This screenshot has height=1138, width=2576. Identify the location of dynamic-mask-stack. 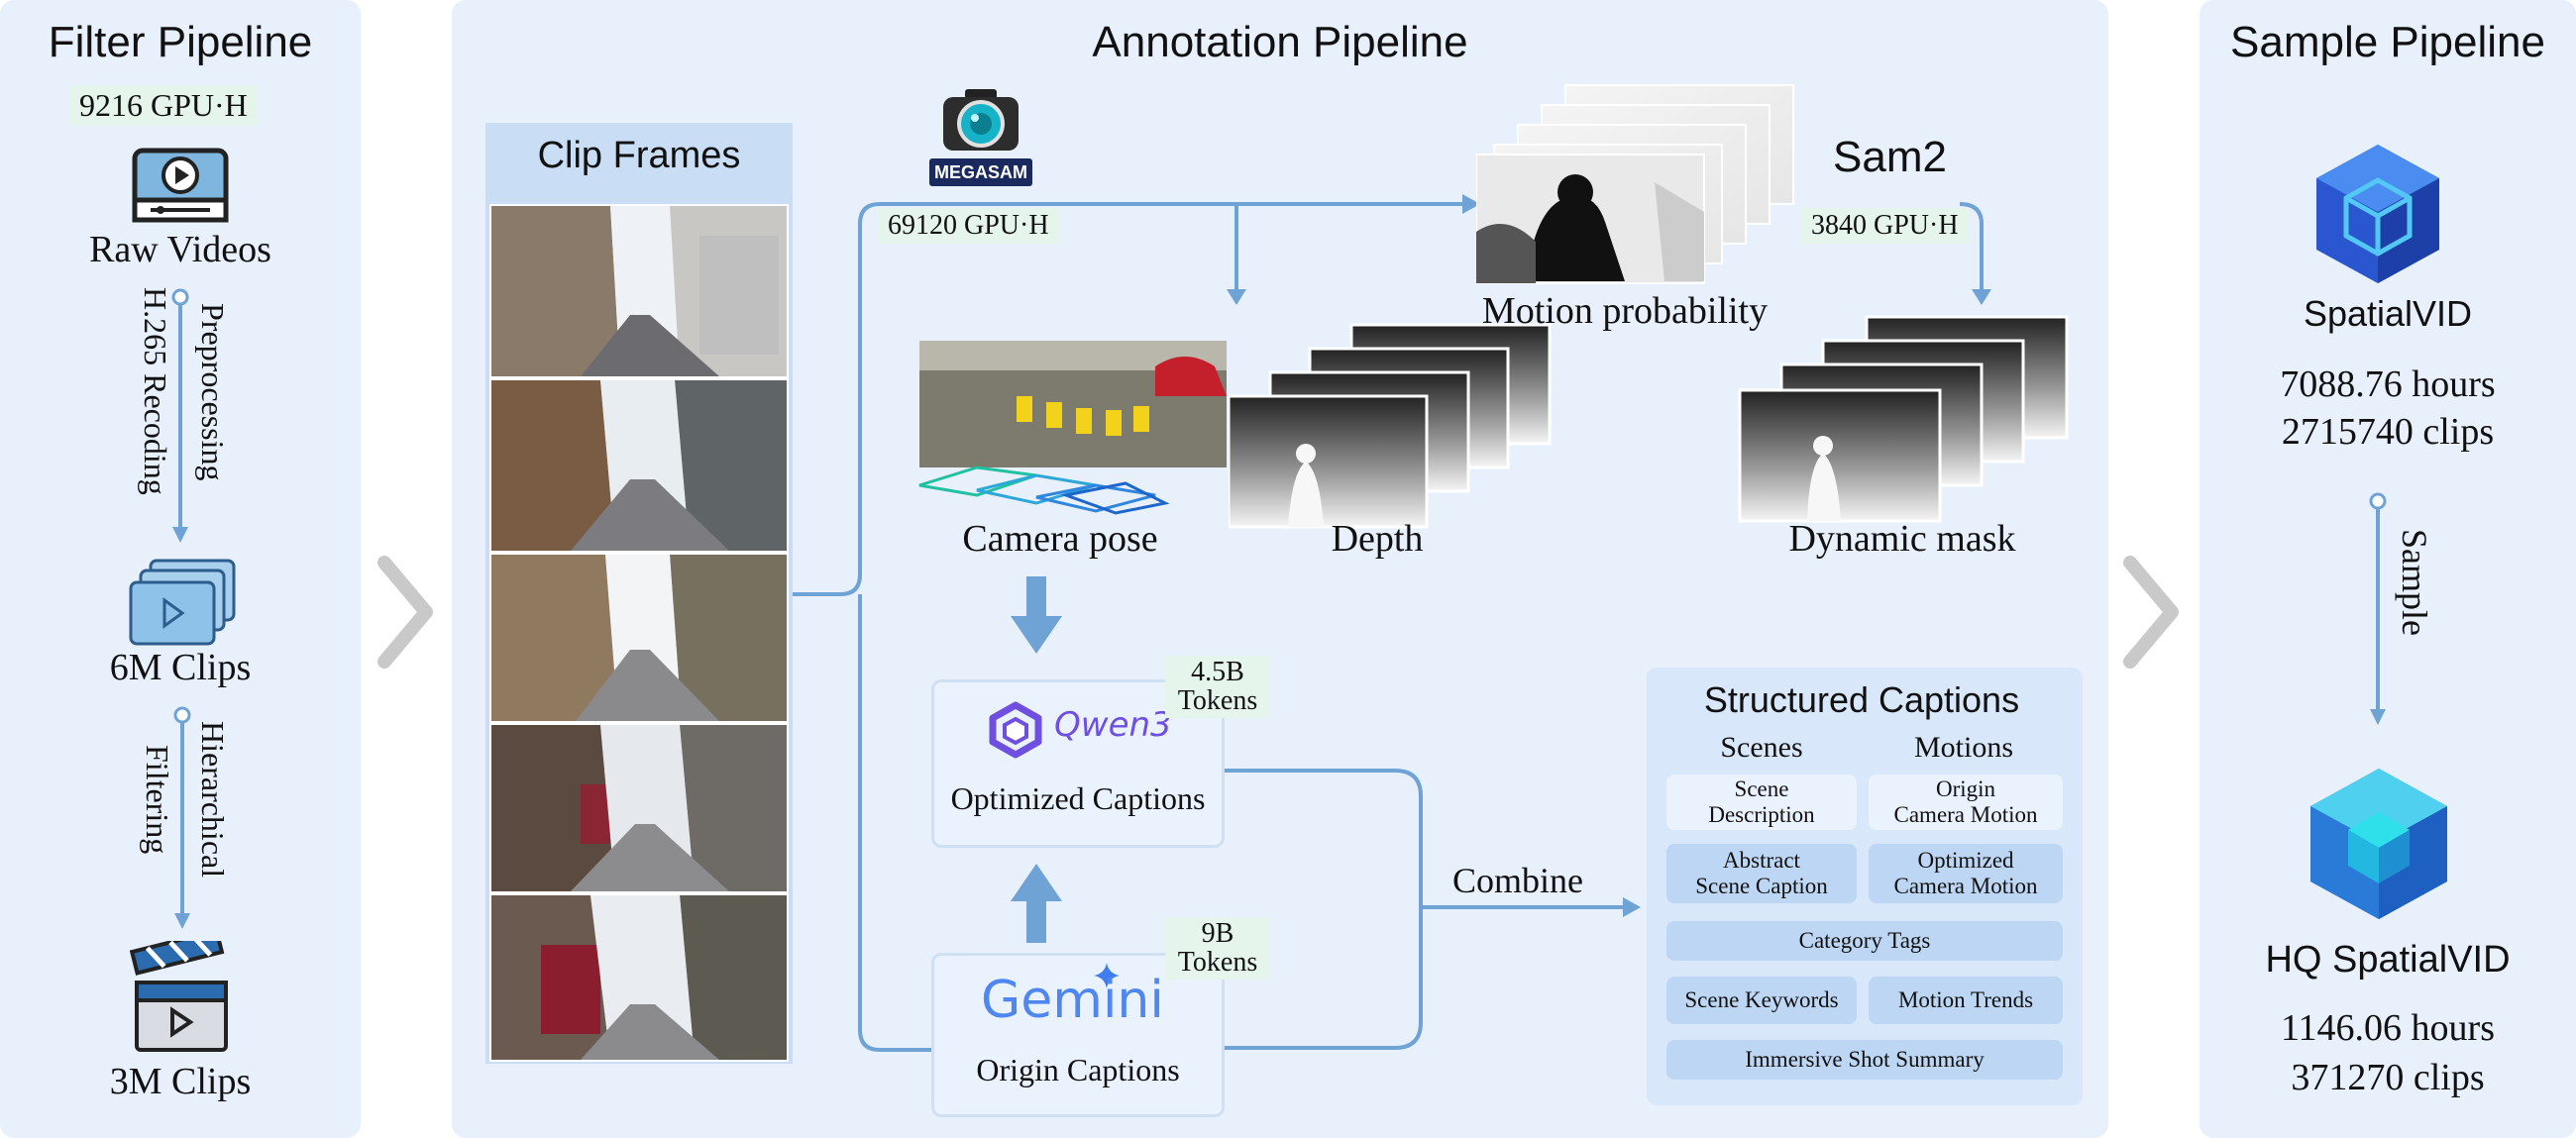
(1904, 419).